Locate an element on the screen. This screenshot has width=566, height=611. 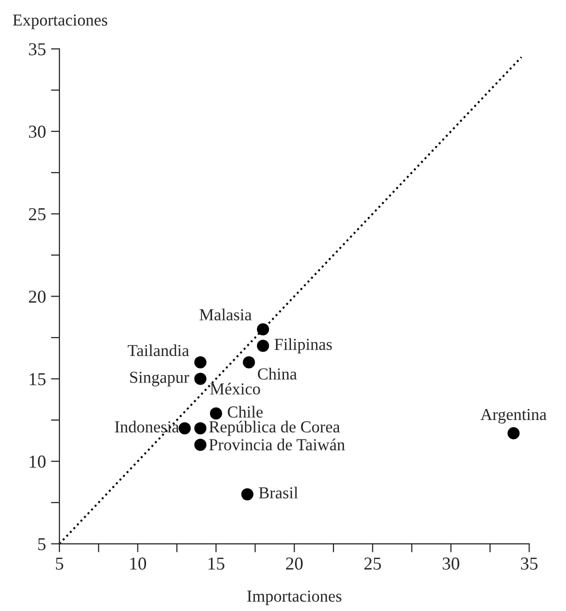
series-label: China is located at coordinates (277, 374).